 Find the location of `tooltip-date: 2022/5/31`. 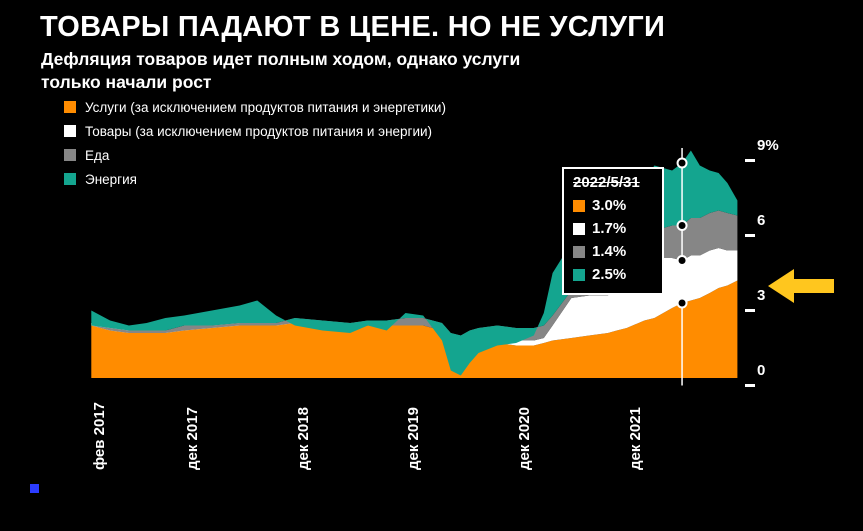

tooltip-date: 2022/5/31 is located at coordinates (606, 182).